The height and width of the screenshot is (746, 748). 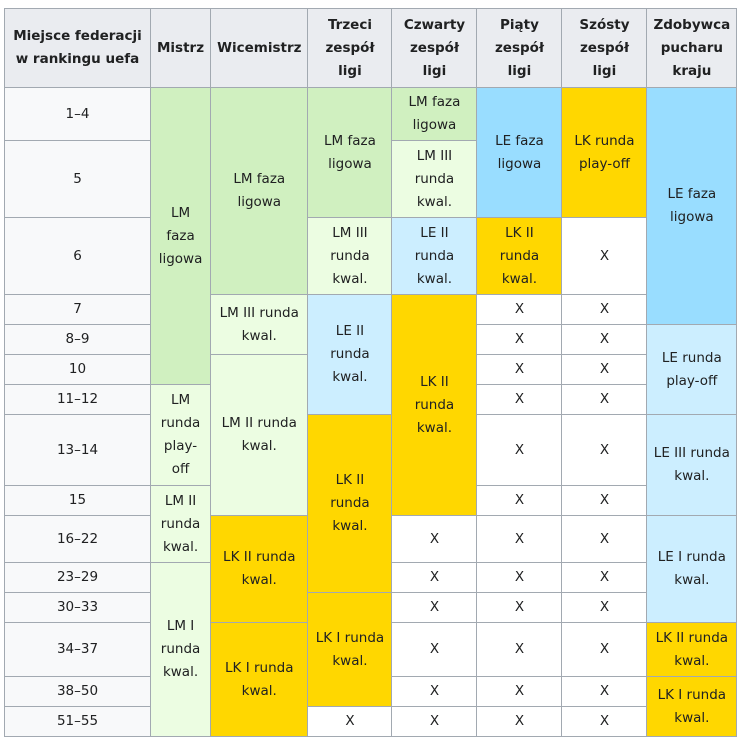 What do you see at coordinates (77, 691) in the screenshot?
I see `rank-cell: 38–50` at bounding box center [77, 691].